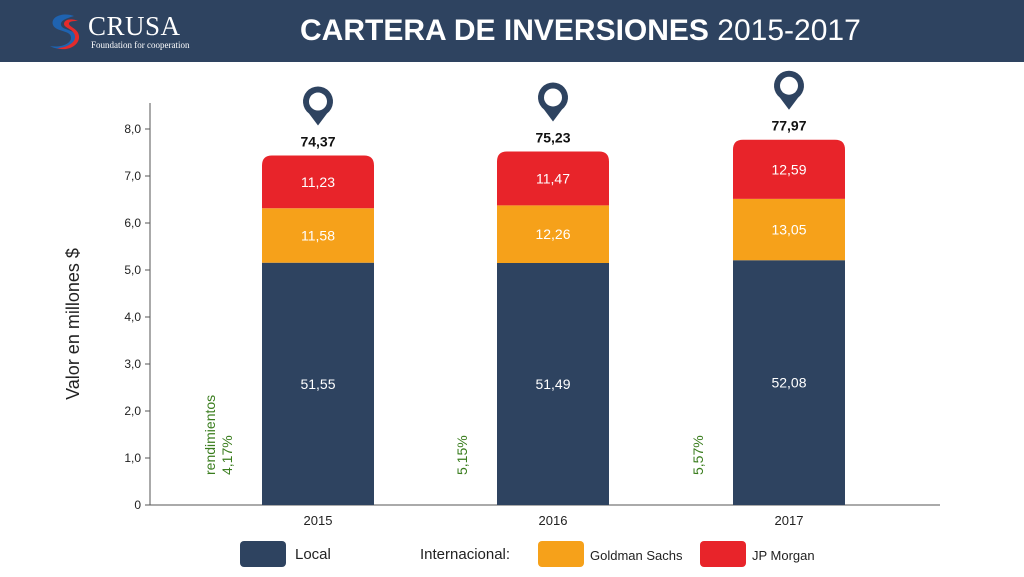 The image size is (1024, 577). What do you see at coordinates (227, 455) in the screenshot?
I see `return-percent-label: 4,17%` at bounding box center [227, 455].